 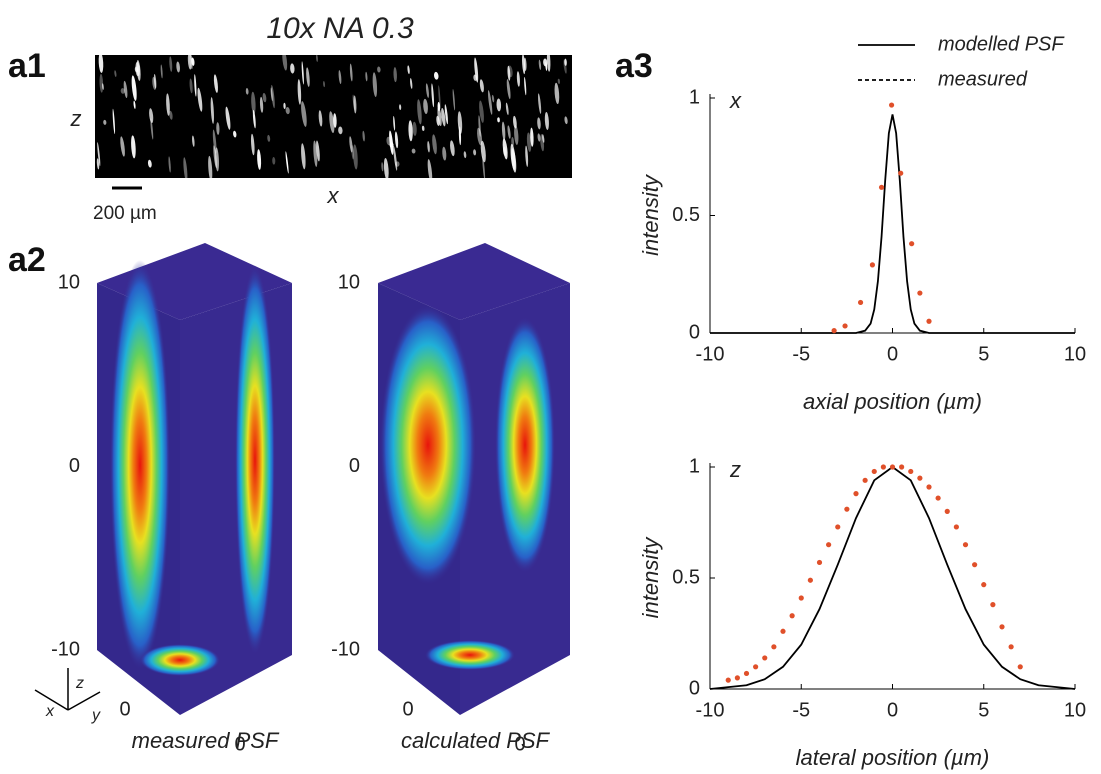 What do you see at coordinates (650, 577) in the screenshot?
I see `y-axis-label: intensity` at bounding box center [650, 577].